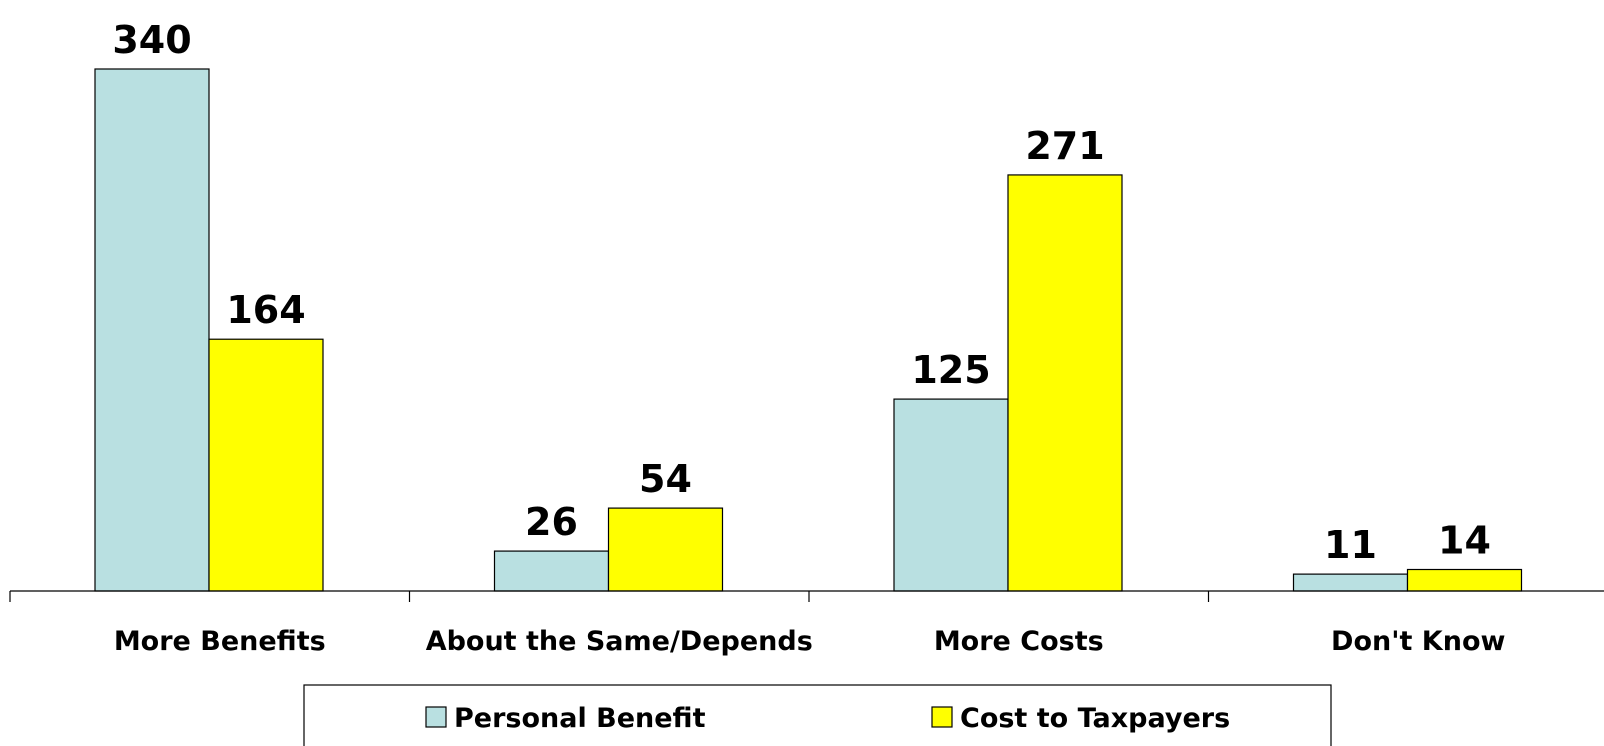 This screenshot has height=746, width=1604. I want to click on bar-cost-to-taxpayers-more-benefits, so click(266, 465).